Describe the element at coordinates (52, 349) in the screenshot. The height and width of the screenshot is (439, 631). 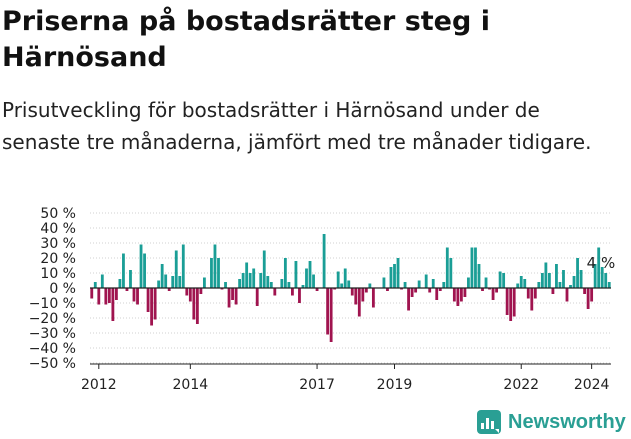
I see `y-tick-label: −40 %` at that location.